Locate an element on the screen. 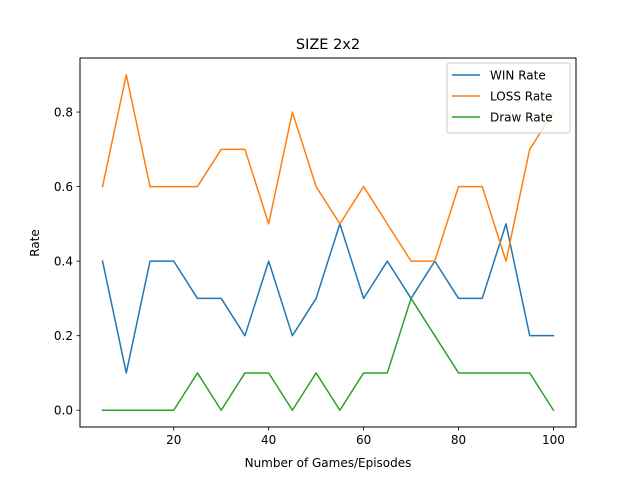 The image size is (640, 480). legend-label-1: WIN Rate is located at coordinates (518, 76).